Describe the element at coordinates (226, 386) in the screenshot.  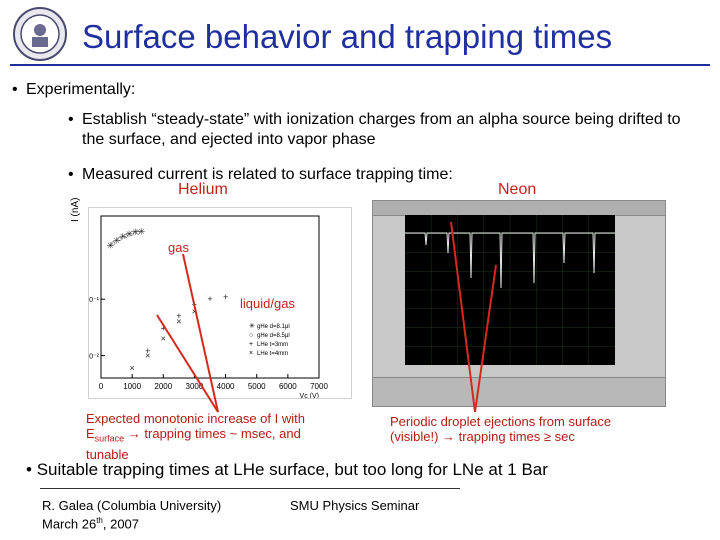
I see `x-tick-label: 4000` at that location.